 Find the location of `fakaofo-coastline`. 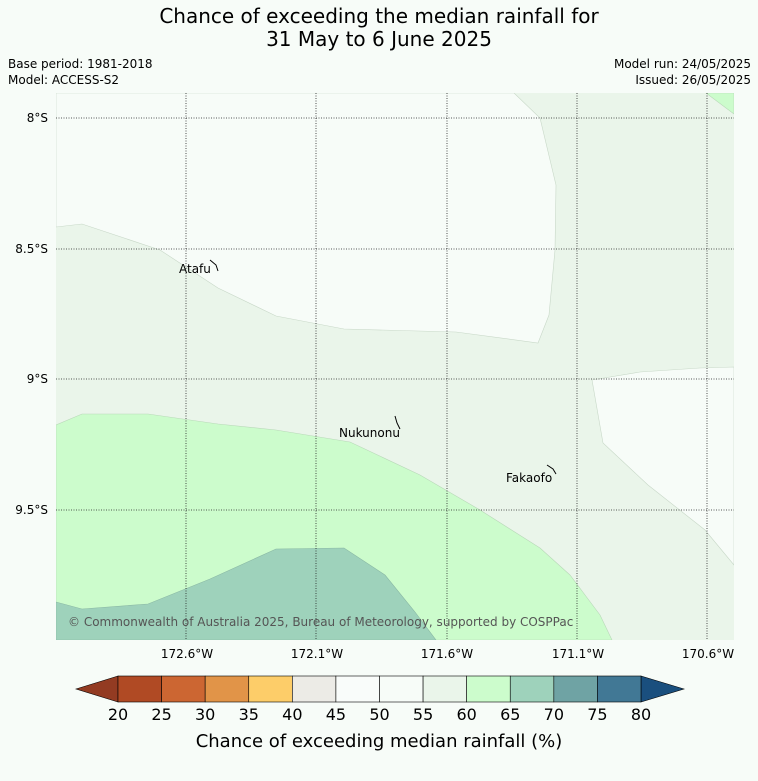

fakaofo-coastline is located at coordinates (551, 469).